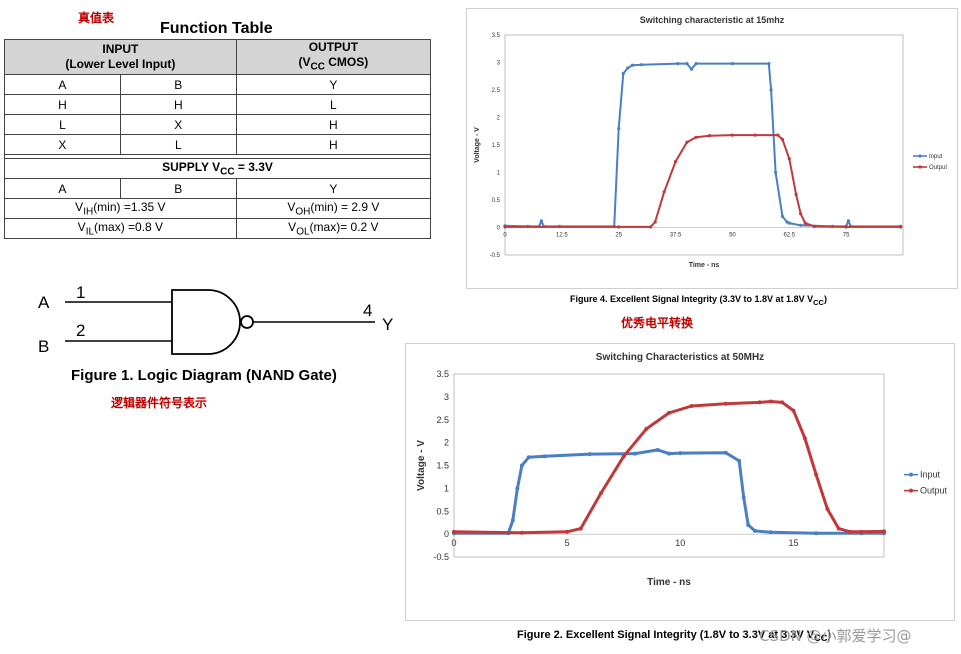 This screenshot has height=654, width=961. I want to click on output-y-label: Y, so click(387, 324).